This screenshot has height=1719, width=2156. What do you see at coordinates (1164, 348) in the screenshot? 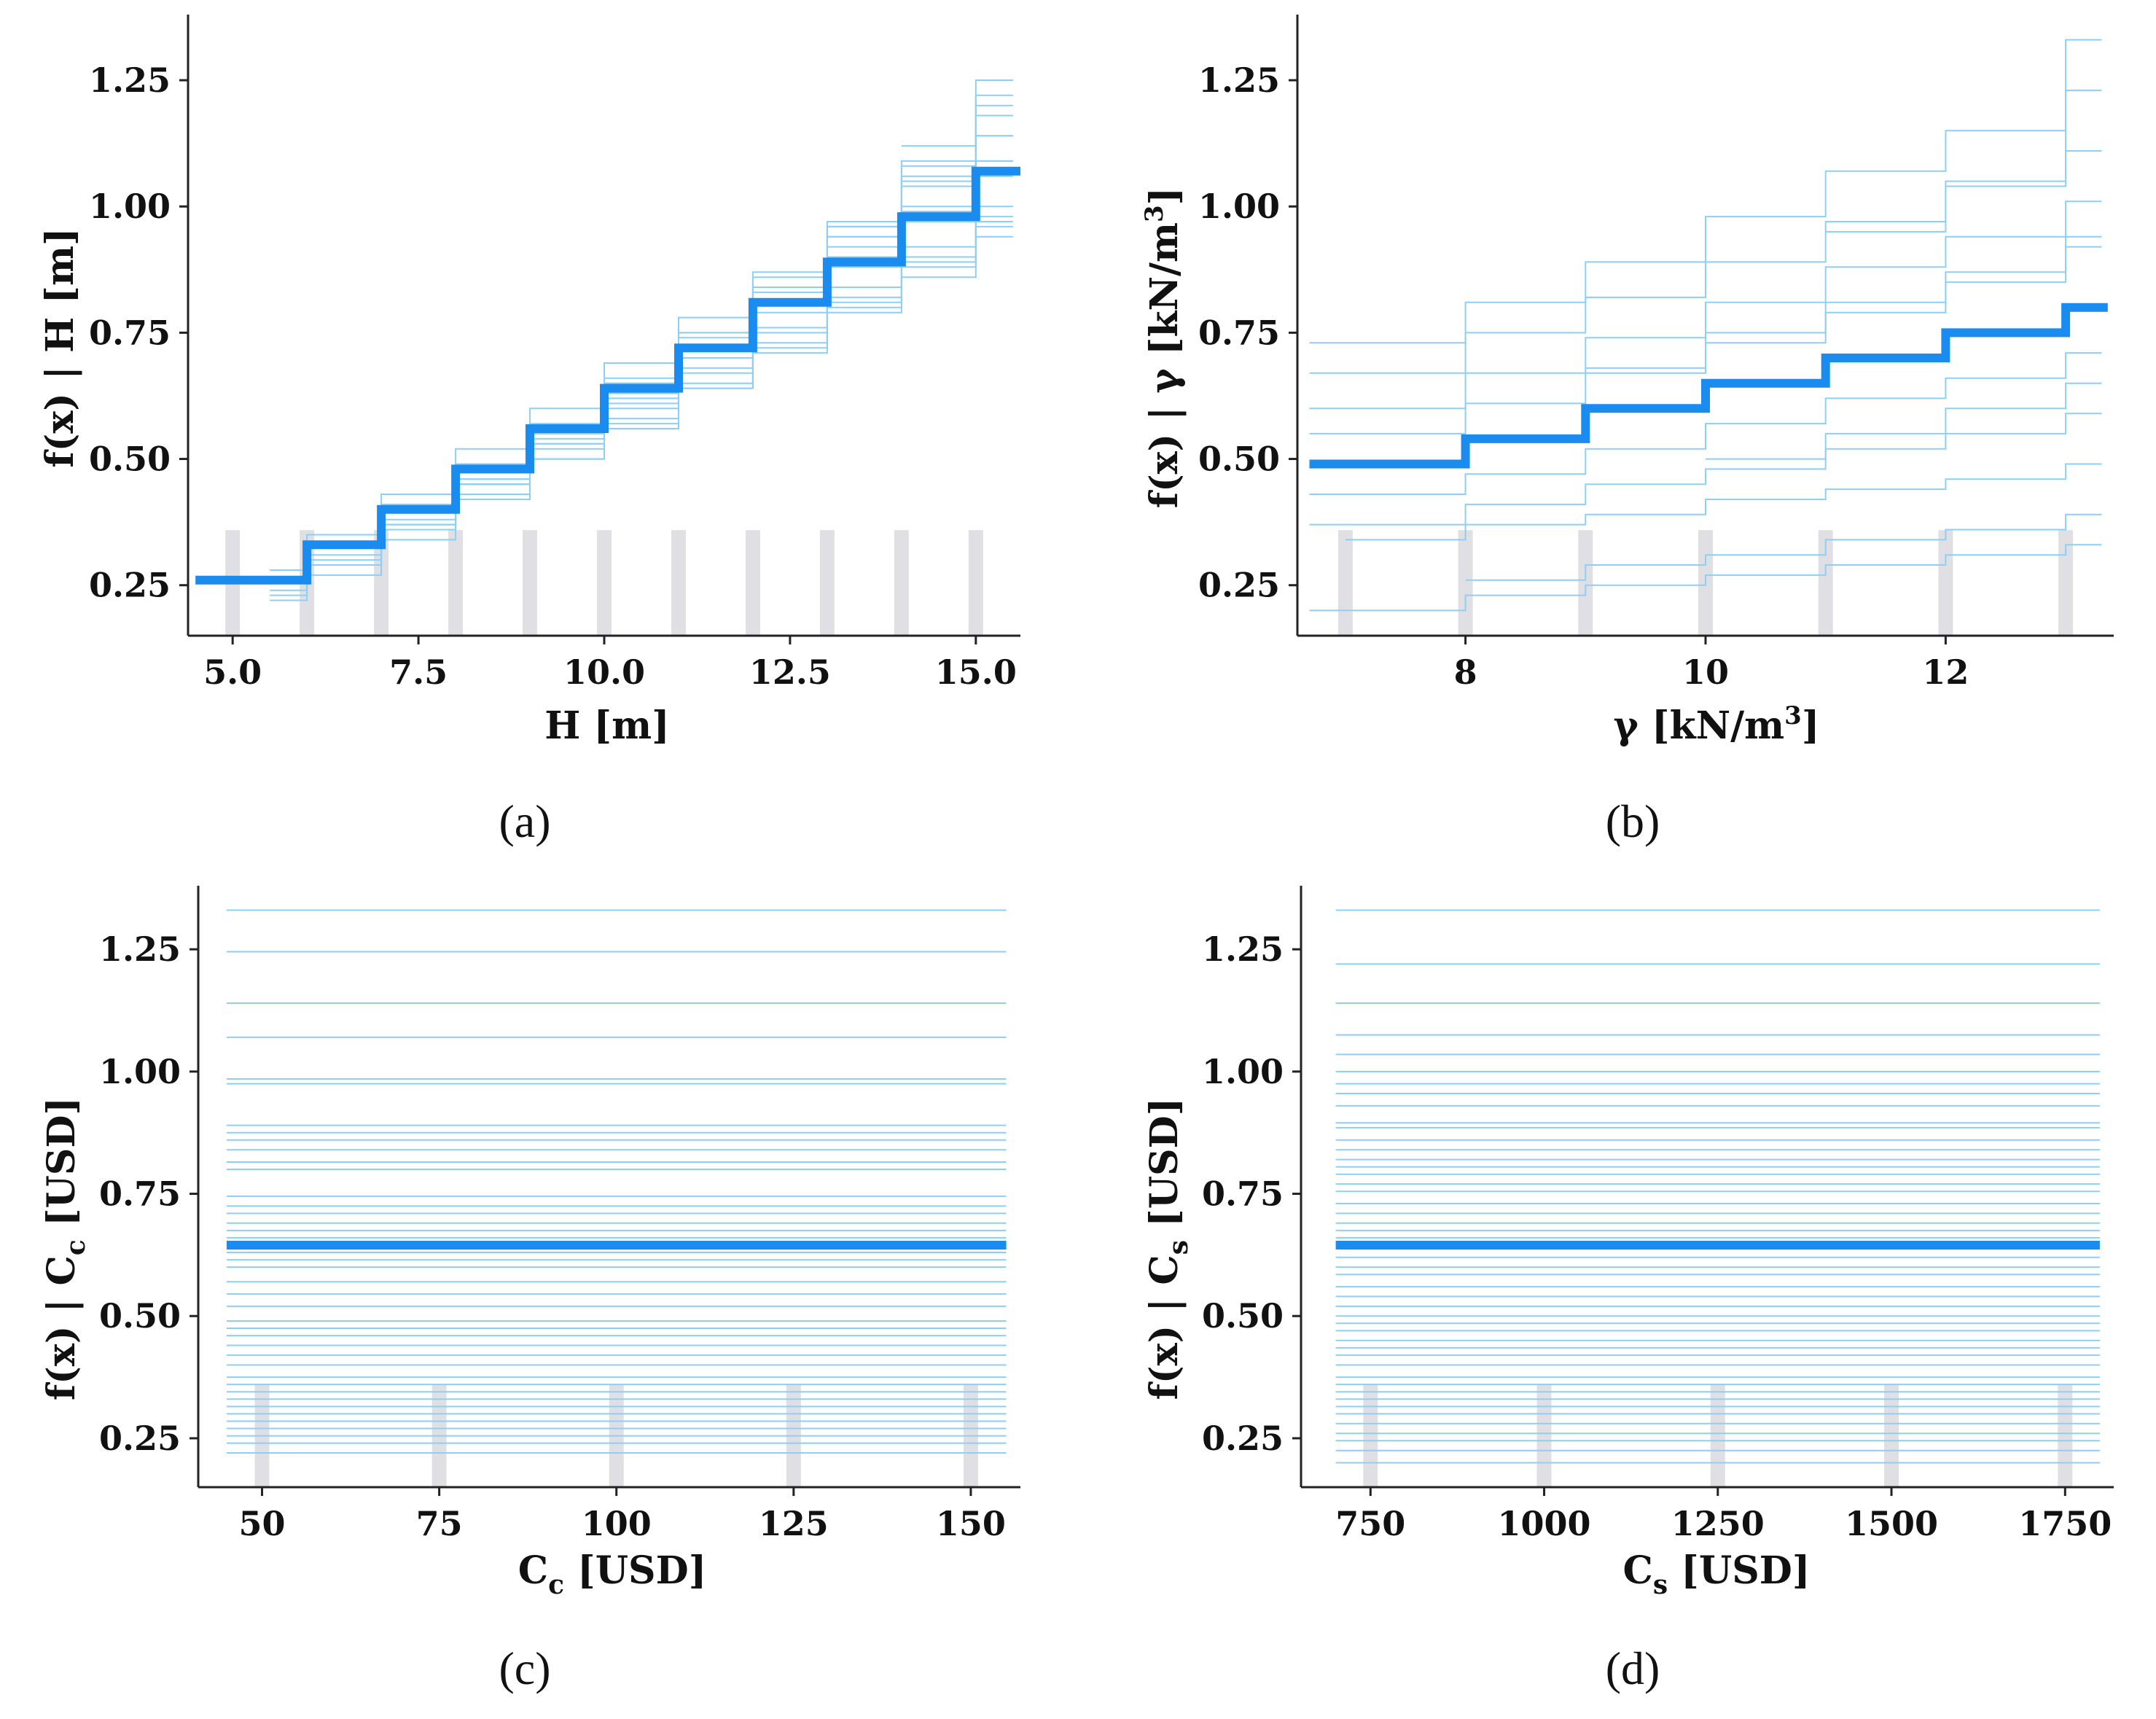
I see `y-axis-label: f(x) | γ [kN/m3]` at bounding box center [1164, 348].